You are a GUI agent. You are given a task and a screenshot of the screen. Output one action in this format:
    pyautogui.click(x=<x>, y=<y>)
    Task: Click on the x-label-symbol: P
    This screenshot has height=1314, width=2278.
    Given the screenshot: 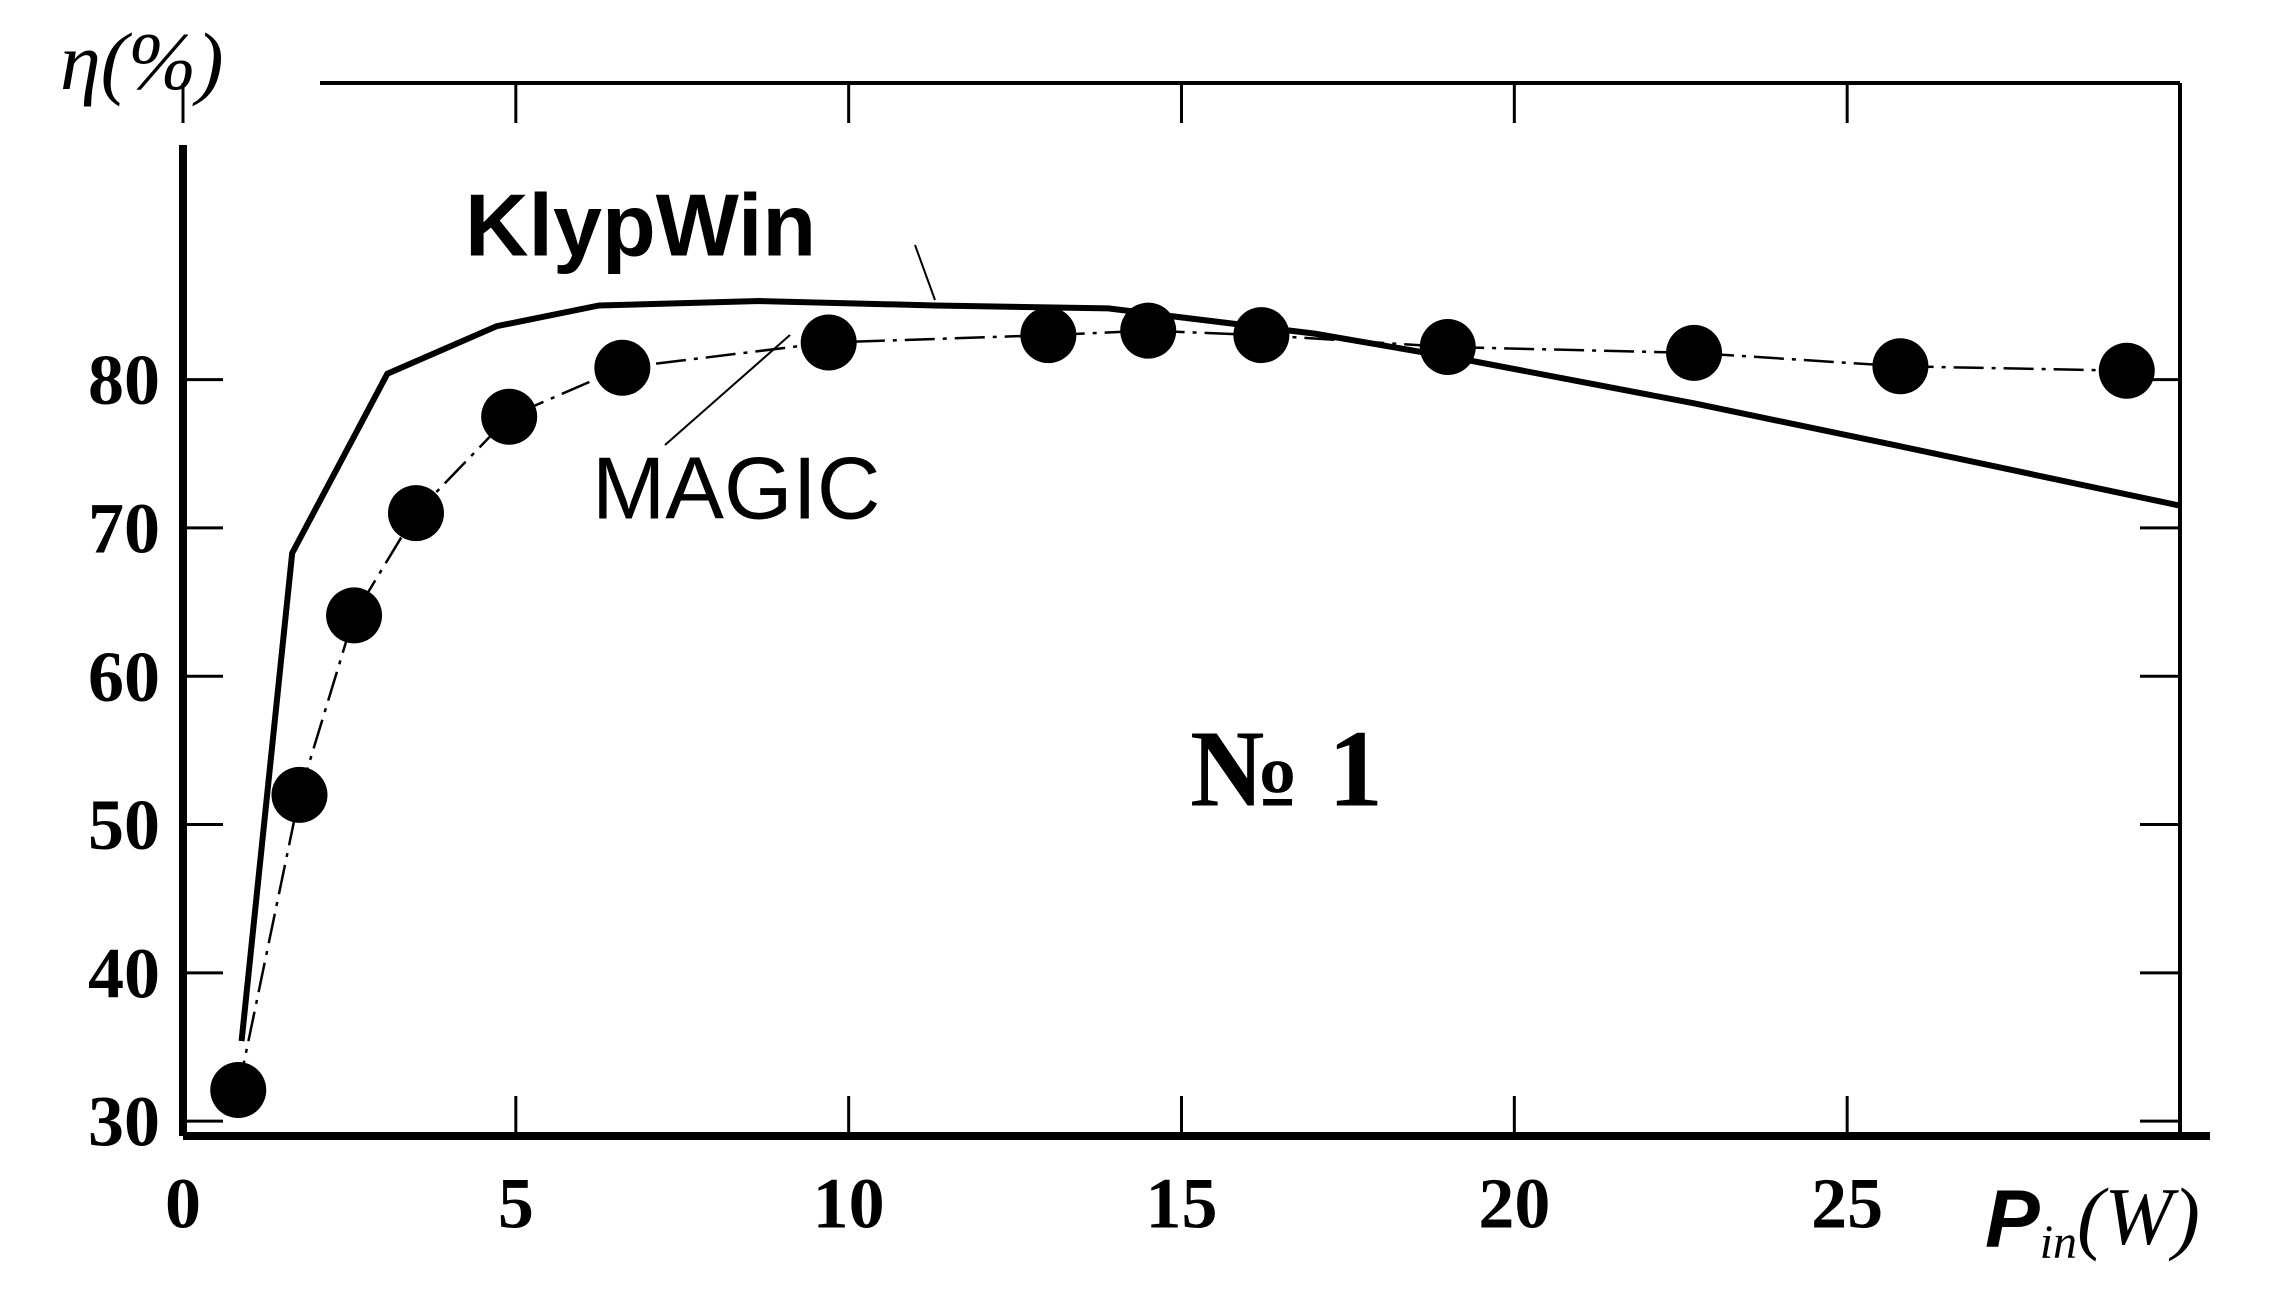 What is the action you would take?
    pyautogui.click(x=2012, y=1219)
    